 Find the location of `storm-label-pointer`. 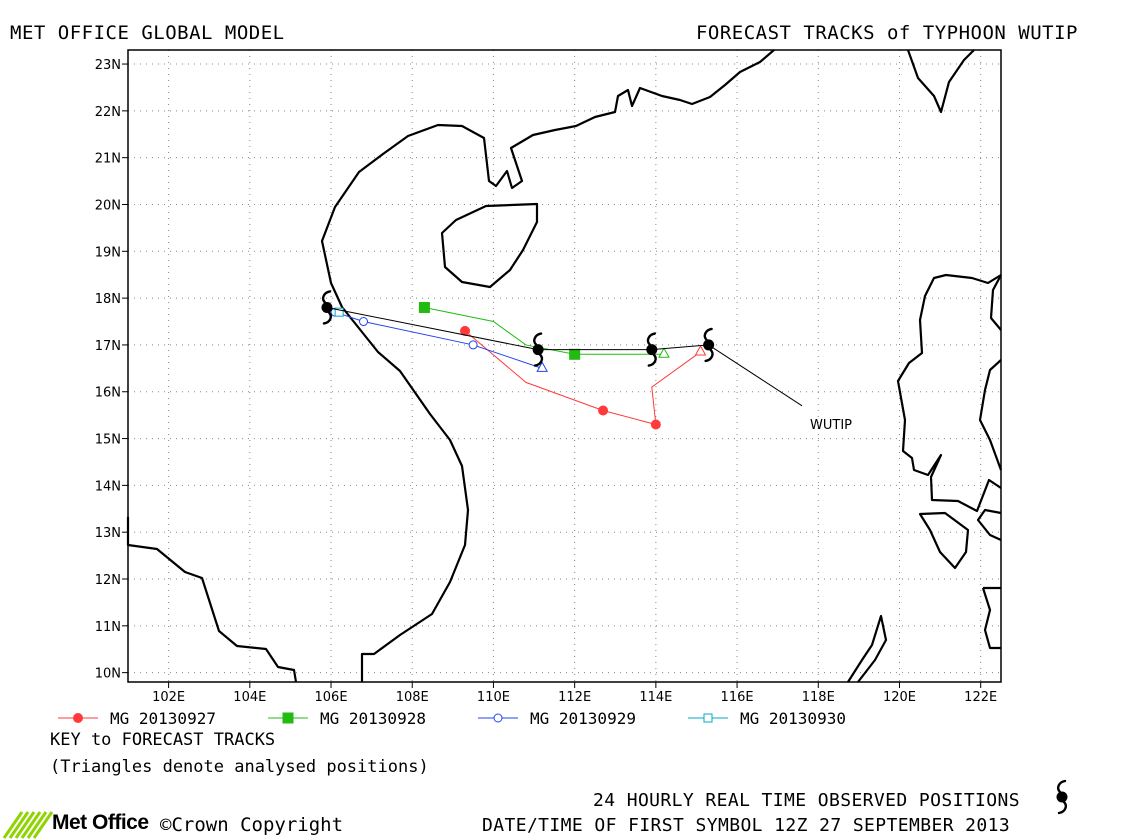

storm-label-pointer is located at coordinates (755, 375).